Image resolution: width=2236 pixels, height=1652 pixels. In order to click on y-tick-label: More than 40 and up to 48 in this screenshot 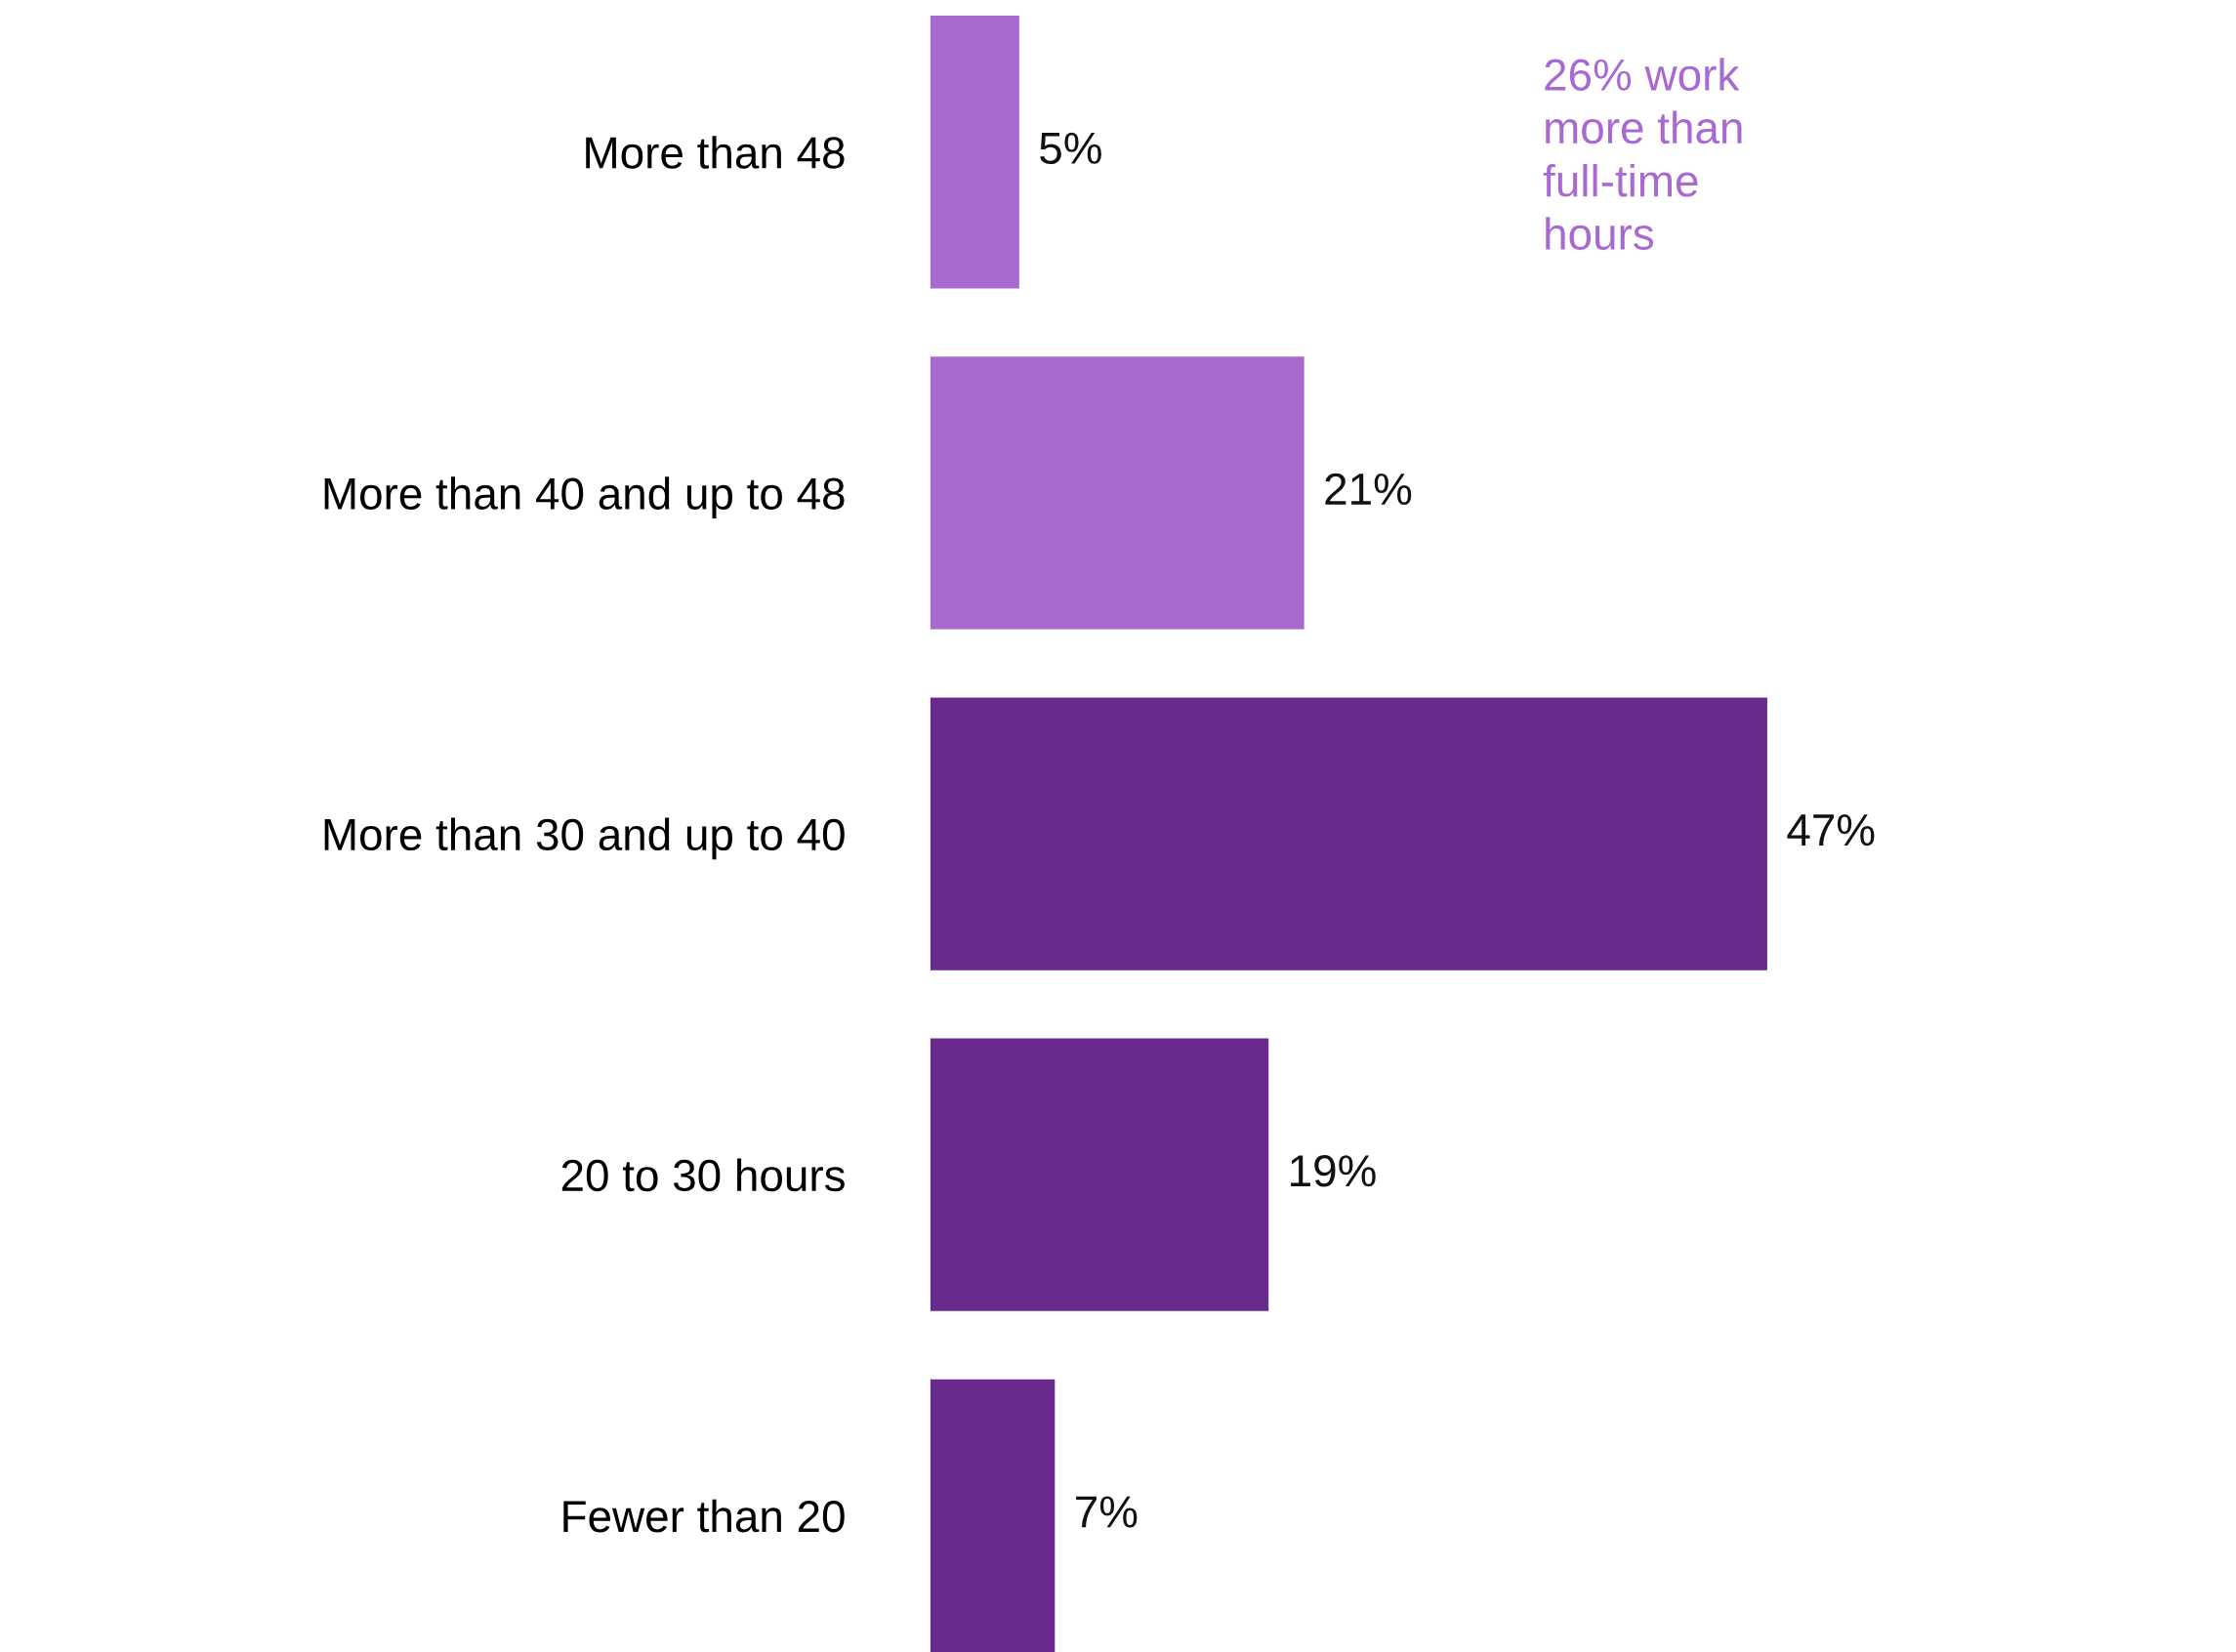, I will do `click(584, 497)`.